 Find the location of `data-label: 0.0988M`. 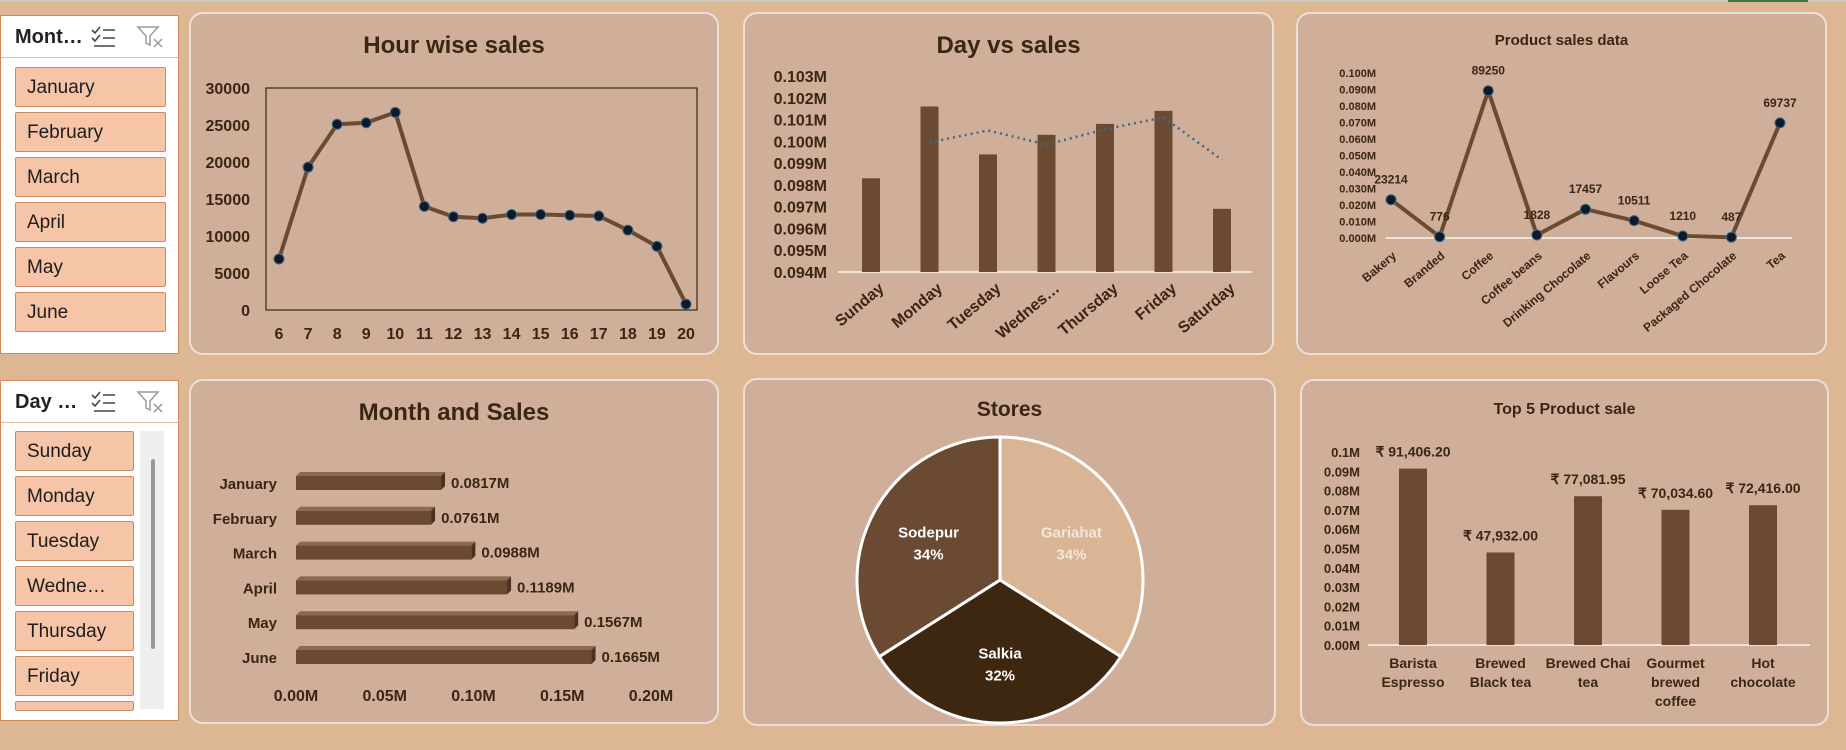

data-label: 0.0988M is located at coordinates (510, 553).